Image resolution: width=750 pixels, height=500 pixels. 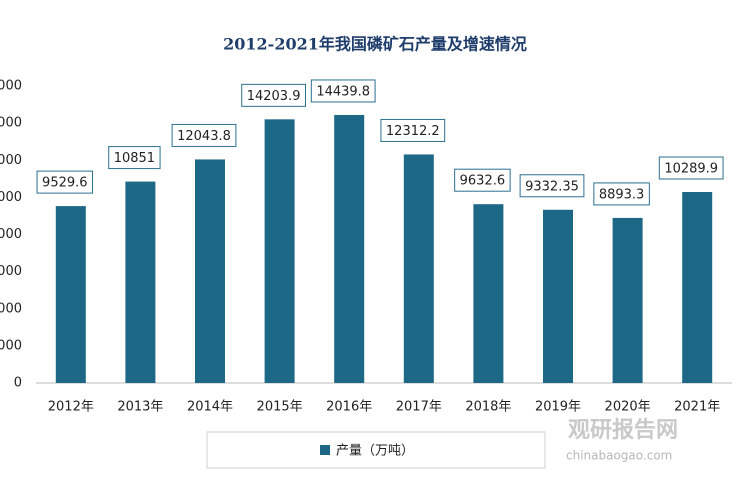 I want to click on value-label: 14439.8, so click(x=343, y=91).